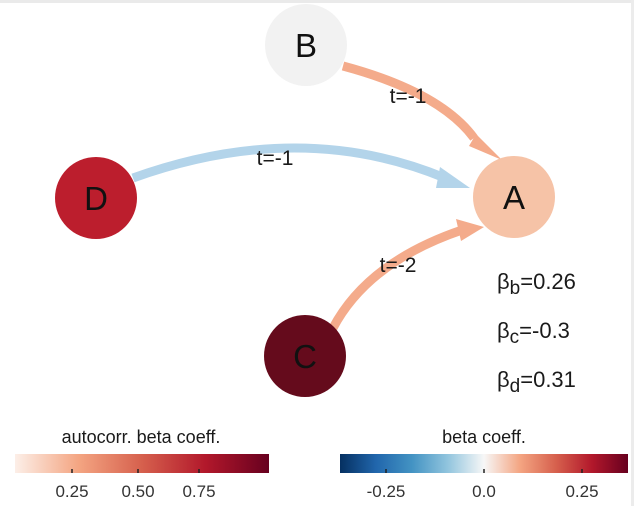 The image size is (634, 506). I want to click on coefficient-c-subscript: c, so click(515, 337).